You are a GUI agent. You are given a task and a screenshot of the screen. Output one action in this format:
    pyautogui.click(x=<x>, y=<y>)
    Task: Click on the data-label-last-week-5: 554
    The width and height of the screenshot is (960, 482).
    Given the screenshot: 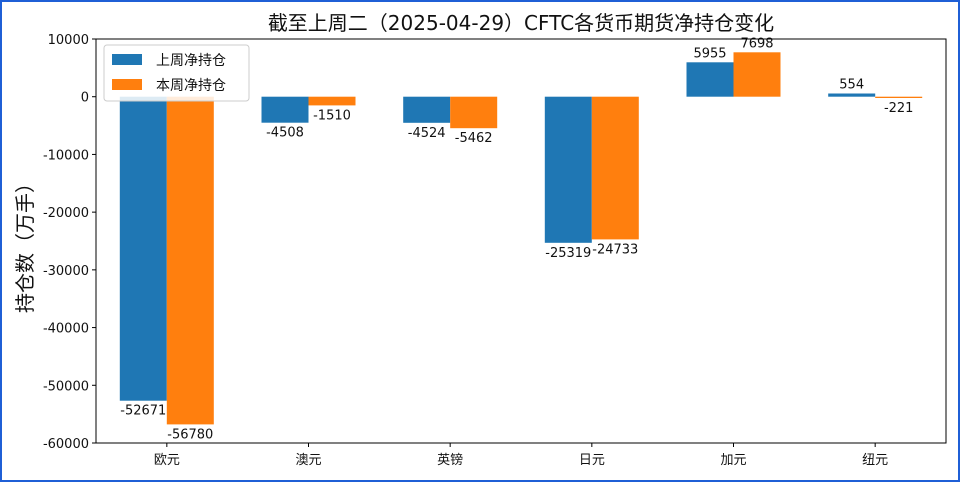 What is the action you would take?
    pyautogui.click(x=851, y=85)
    